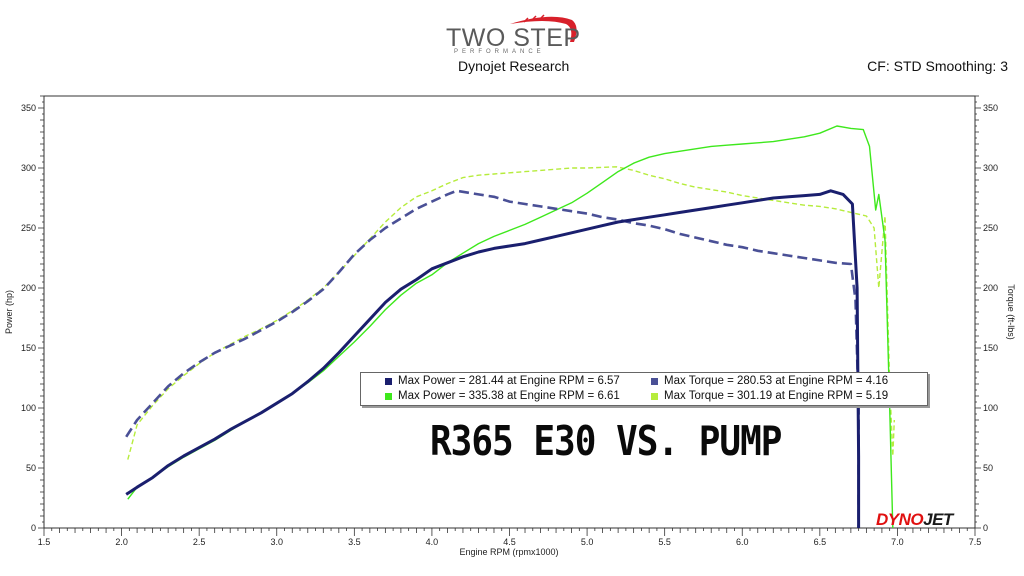 Image resolution: width=1024 pixels, height=576 pixels. I want to click on x-tick-label: 7.5, so click(975, 542).